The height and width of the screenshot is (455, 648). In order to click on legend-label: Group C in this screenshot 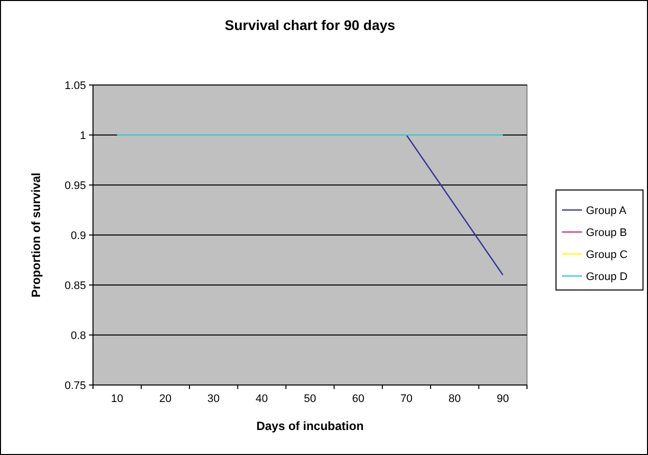, I will do `click(607, 254)`.